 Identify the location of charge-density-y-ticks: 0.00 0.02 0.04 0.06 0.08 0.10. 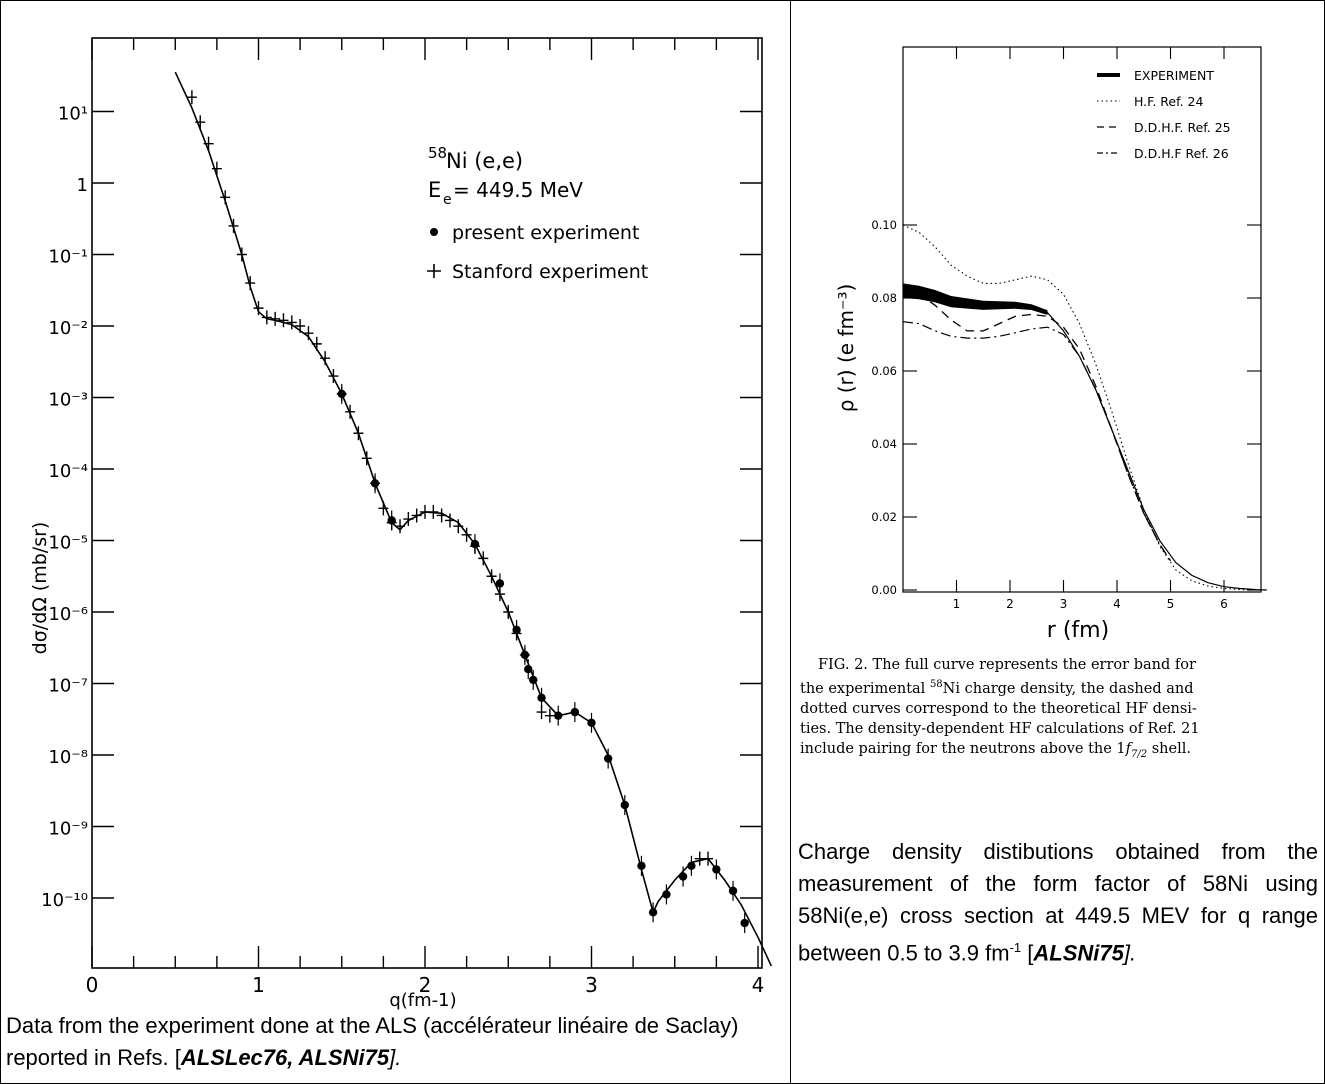
(1066, 407).